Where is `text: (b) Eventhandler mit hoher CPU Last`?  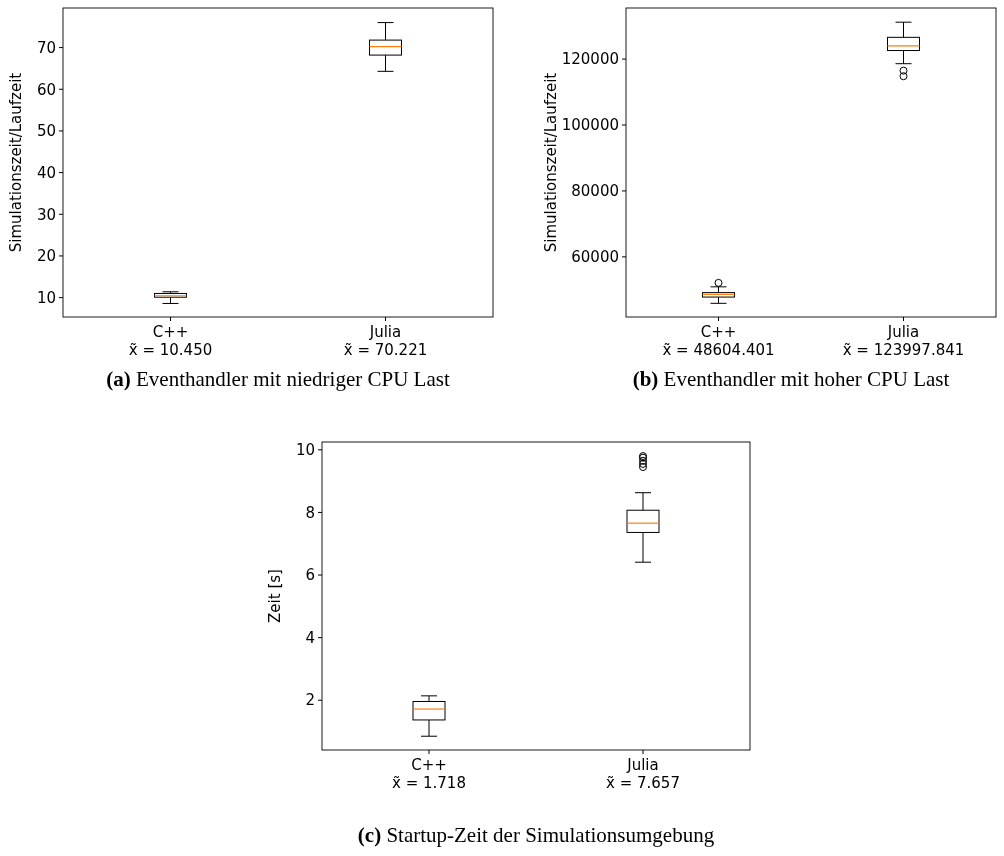 text: (b) Eventhandler mit hoher CPU Last is located at coordinates (791, 379).